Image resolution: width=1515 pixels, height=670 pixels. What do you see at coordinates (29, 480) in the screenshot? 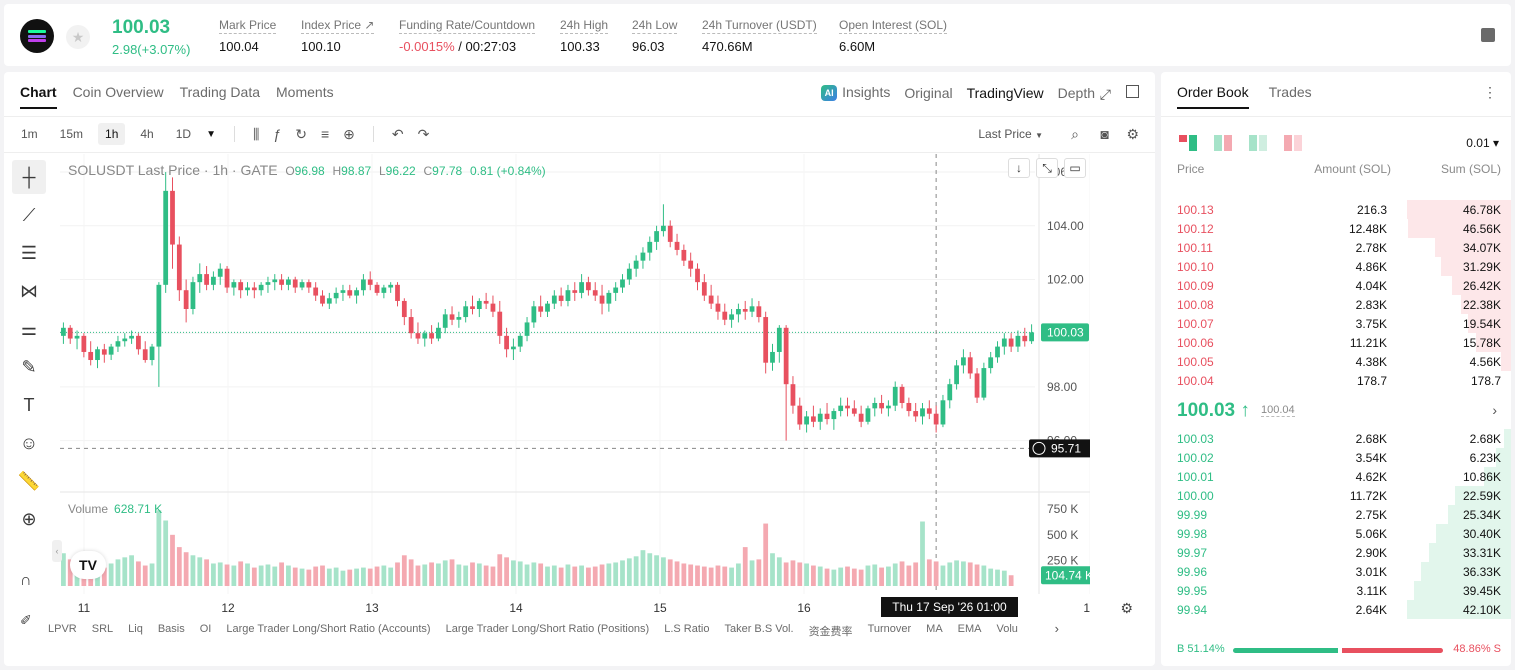
I see `ruler-tool-icon: 📏` at bounding box center [29, 480].